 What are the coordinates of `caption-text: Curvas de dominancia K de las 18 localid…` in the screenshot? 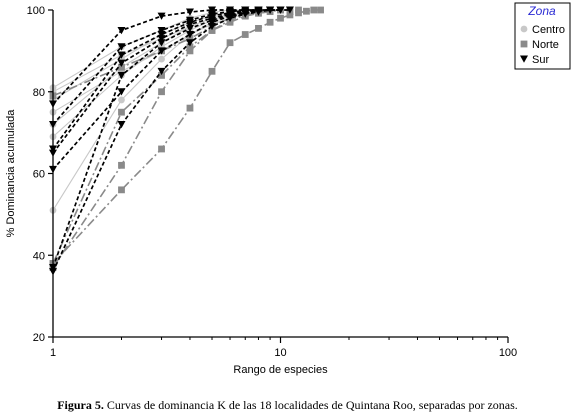 It's located at (310, 405).